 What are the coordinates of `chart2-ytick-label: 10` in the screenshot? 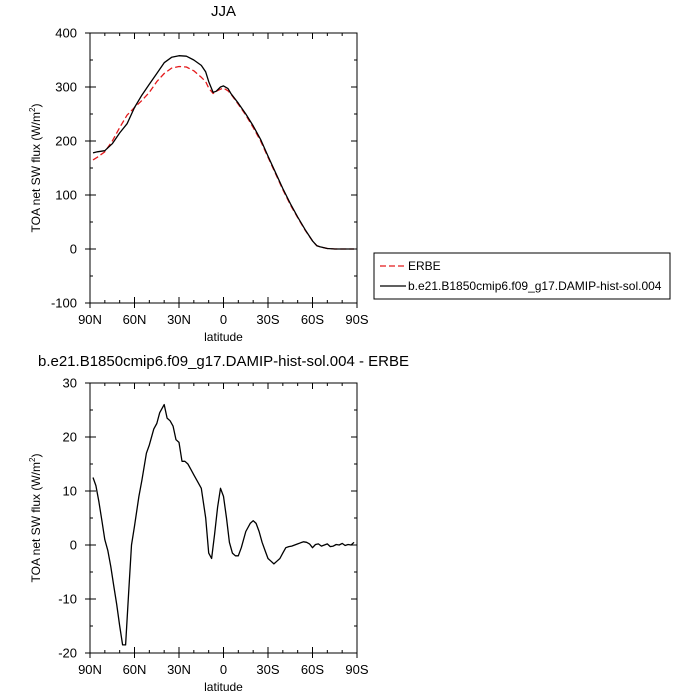 It's located at (70, 491).